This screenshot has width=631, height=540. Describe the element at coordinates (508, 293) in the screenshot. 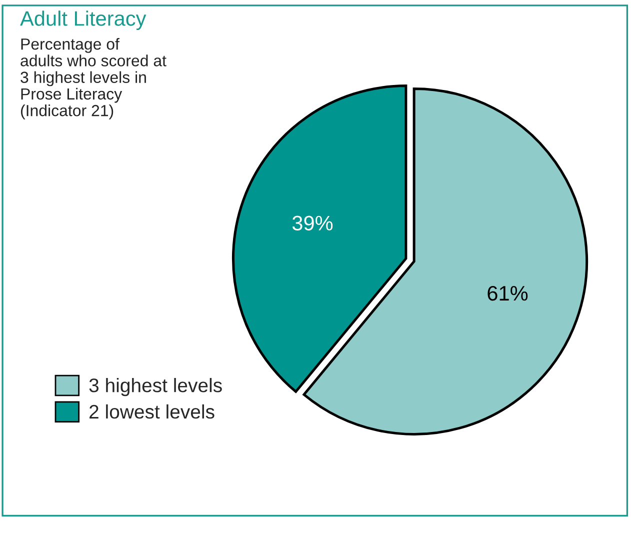

I see `data-label: 61%` at that location.